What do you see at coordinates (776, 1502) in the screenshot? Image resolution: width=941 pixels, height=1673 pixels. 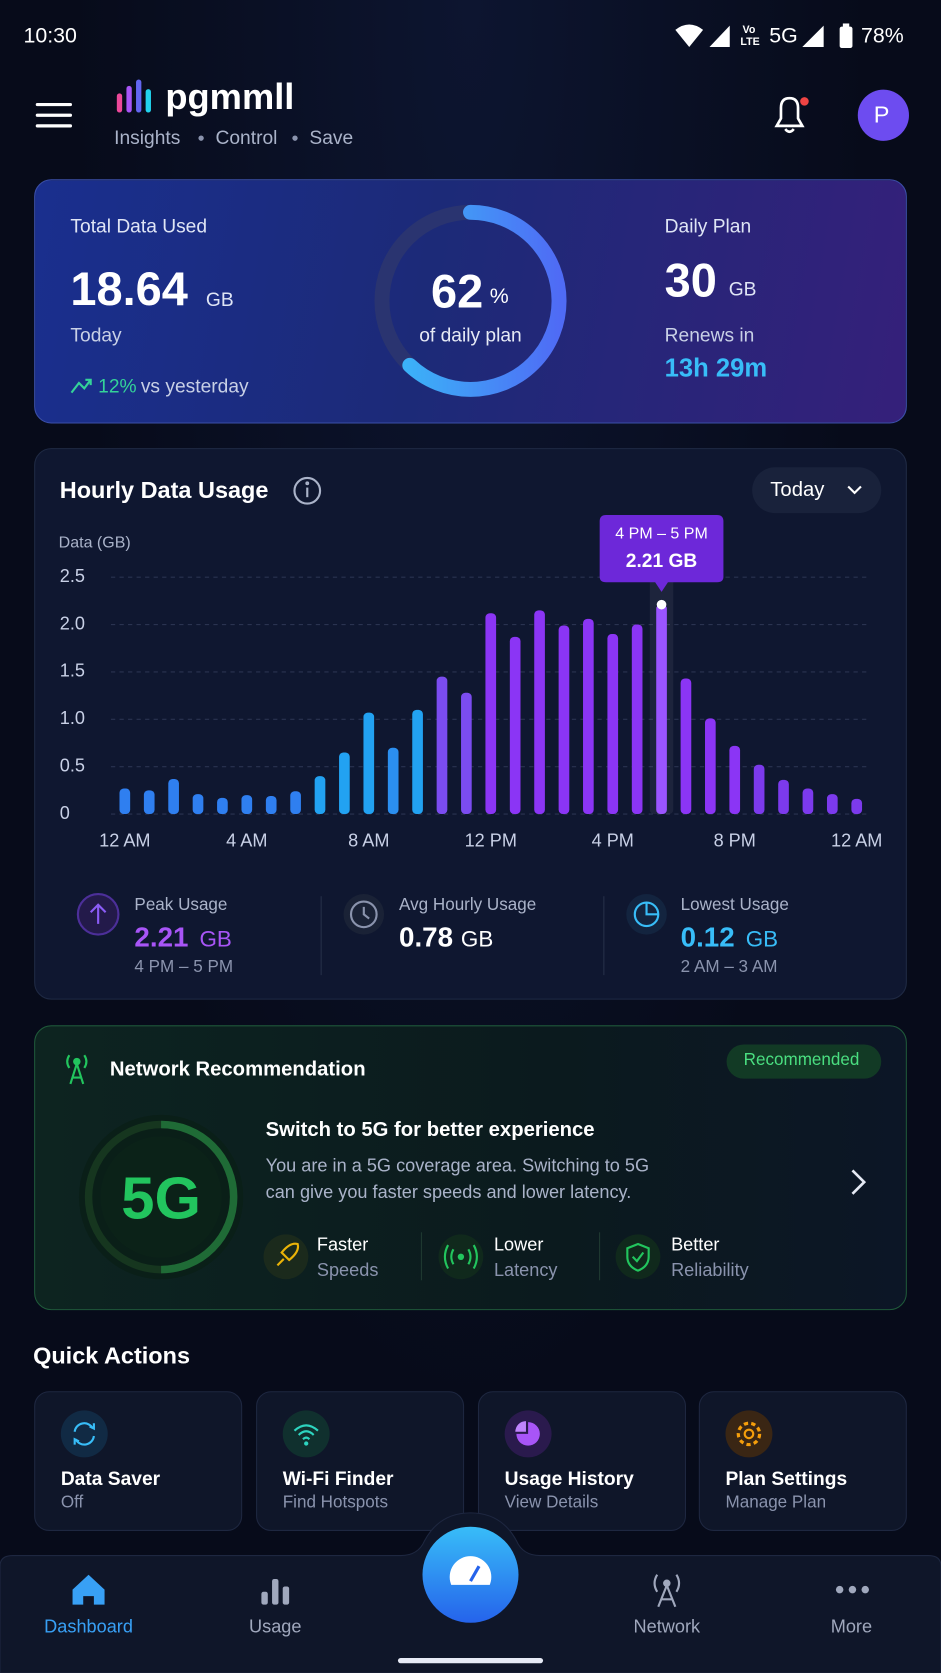 I see `action-subtitle: Manage Plan` at bounding box center [776, 1502].